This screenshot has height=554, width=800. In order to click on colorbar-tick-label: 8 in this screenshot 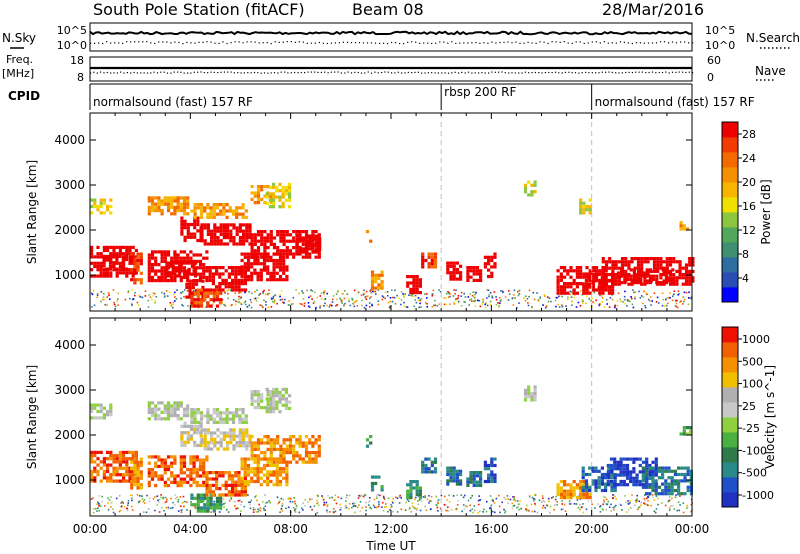, I will do `click(745, 254)`.